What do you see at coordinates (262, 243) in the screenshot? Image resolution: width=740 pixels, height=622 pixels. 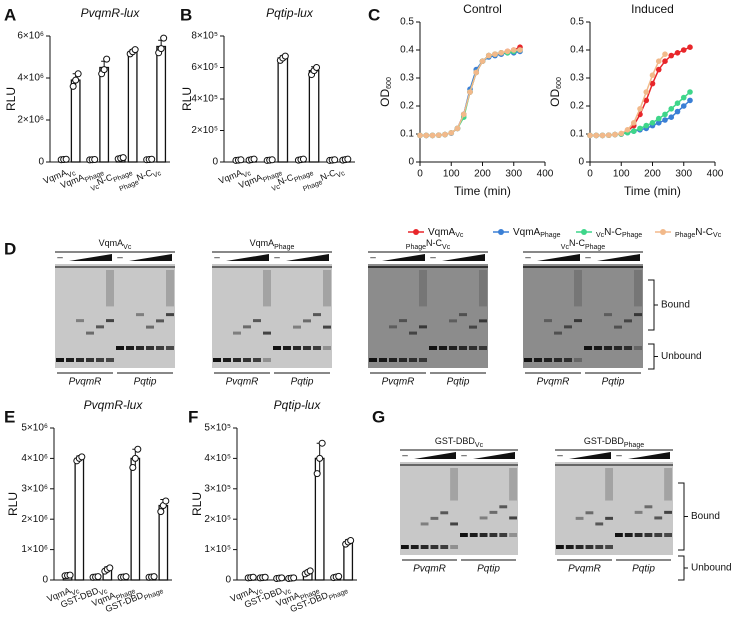 I see `label-text: VqmA` at bounding box center [262, 243].